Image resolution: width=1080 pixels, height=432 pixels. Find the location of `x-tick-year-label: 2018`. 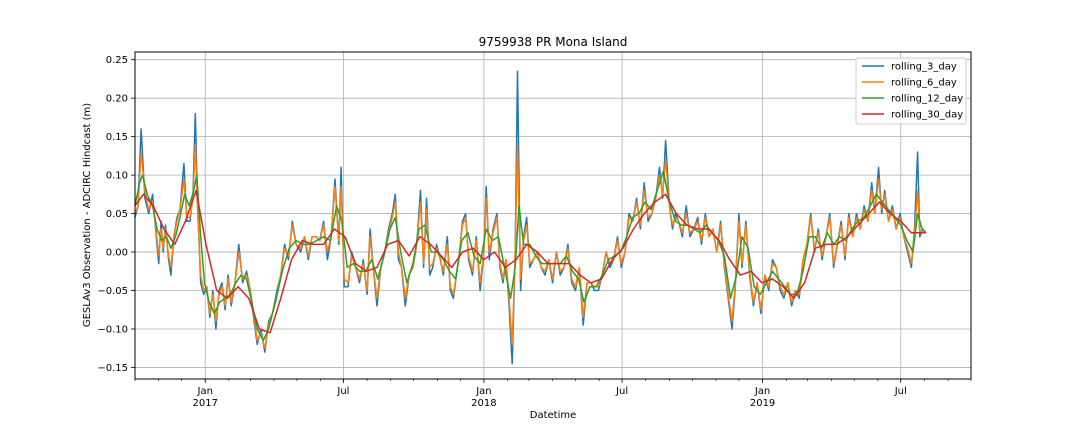

x-tick-year-label: 2018 is located at coordinates (483, 403).